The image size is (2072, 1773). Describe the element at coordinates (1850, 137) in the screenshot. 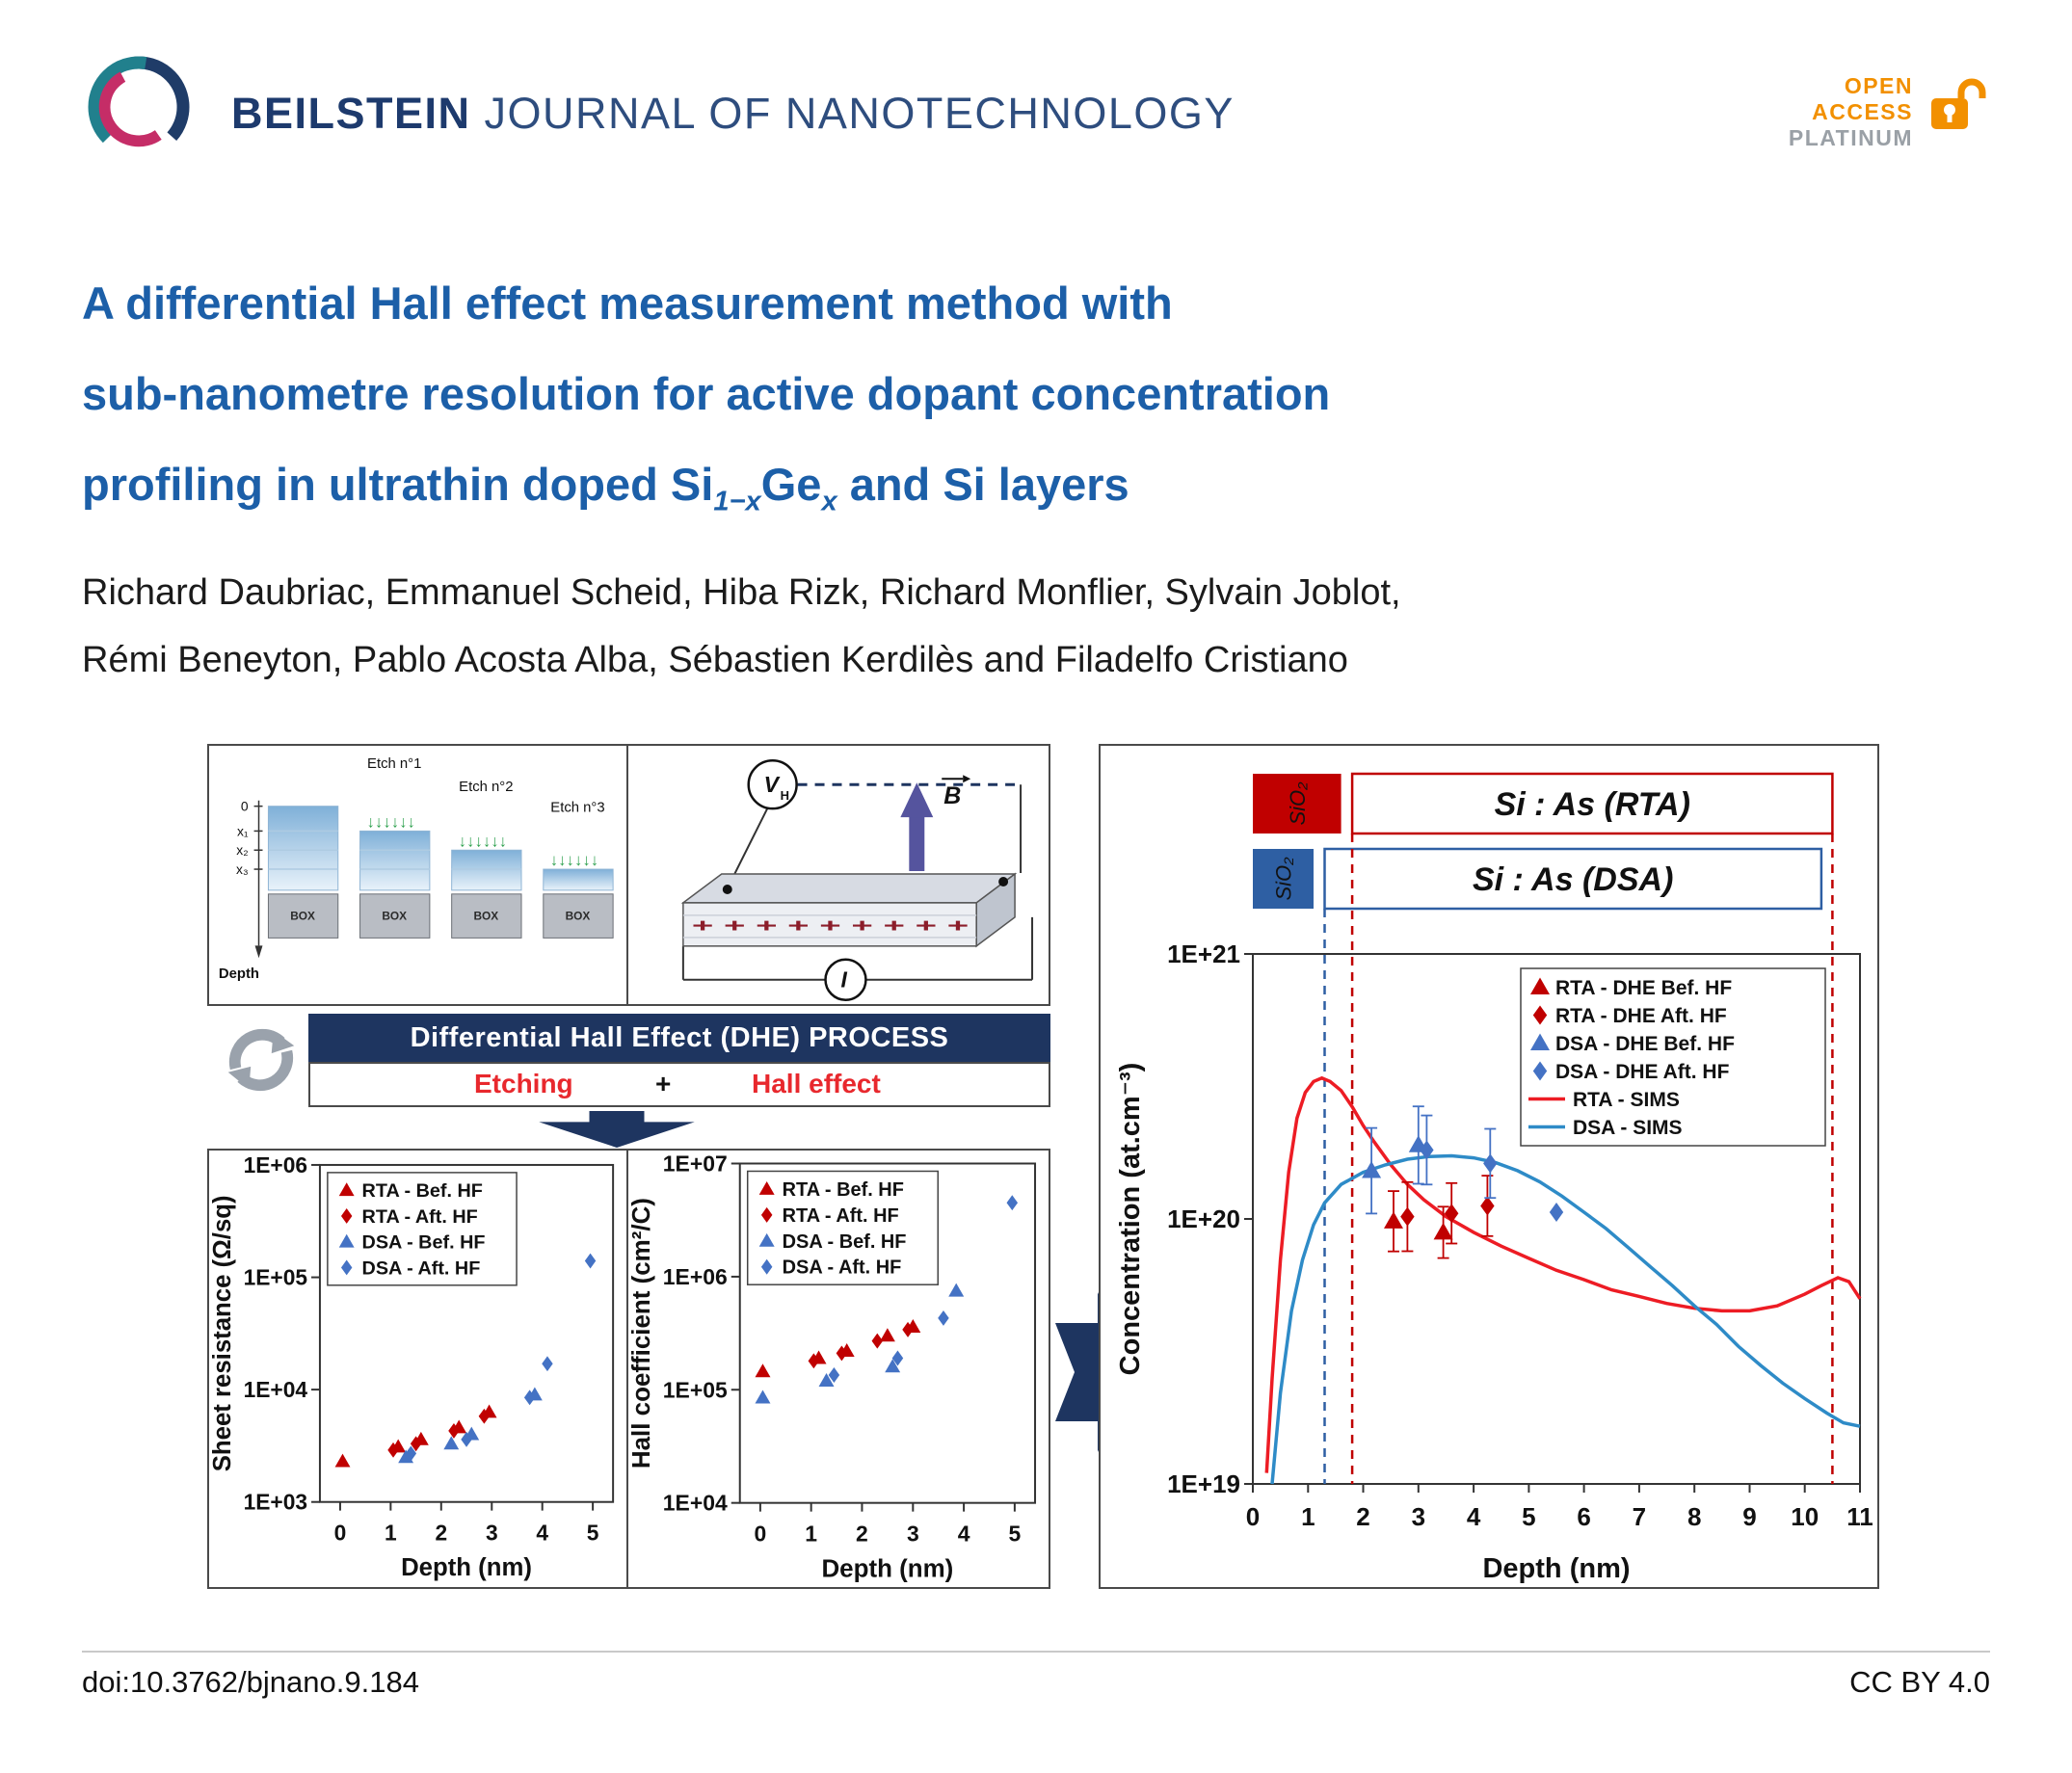

I see `open-access-line3: PLATINUM` at that location.